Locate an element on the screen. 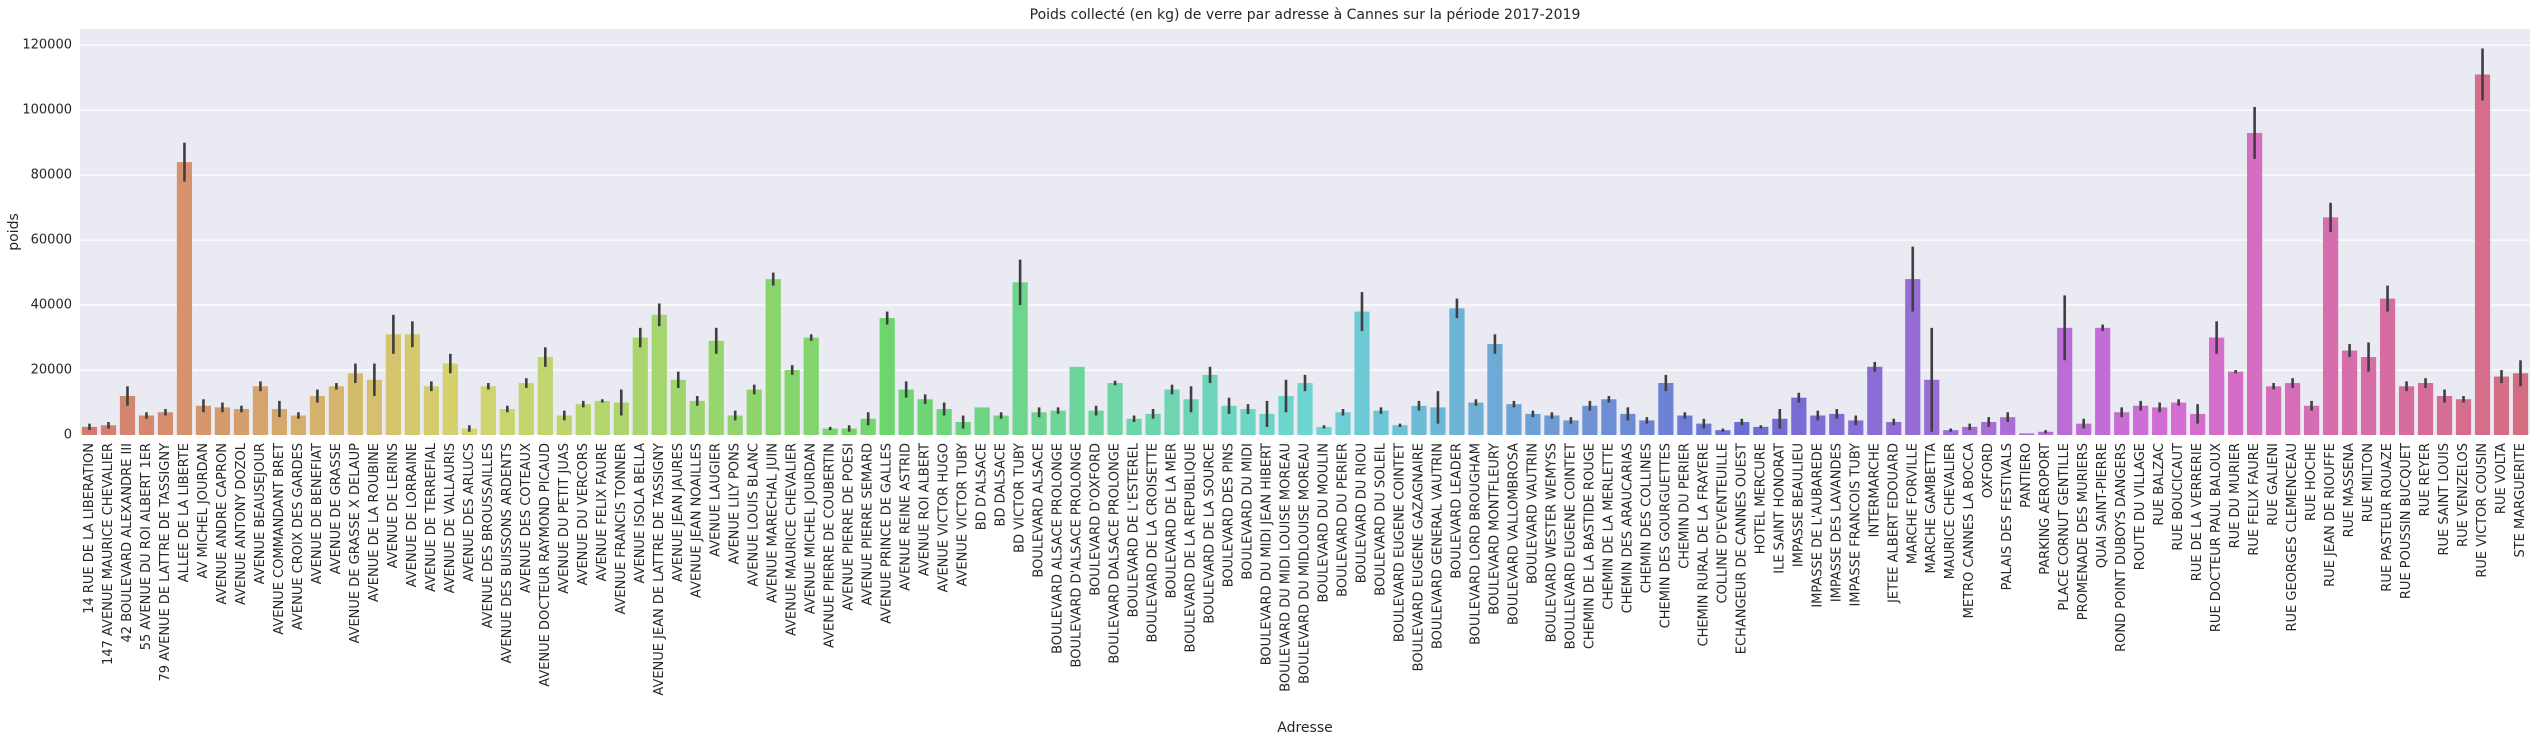  x-tick-label: BOULEVARD DE LA MER is located at coordinates (1172, 520).